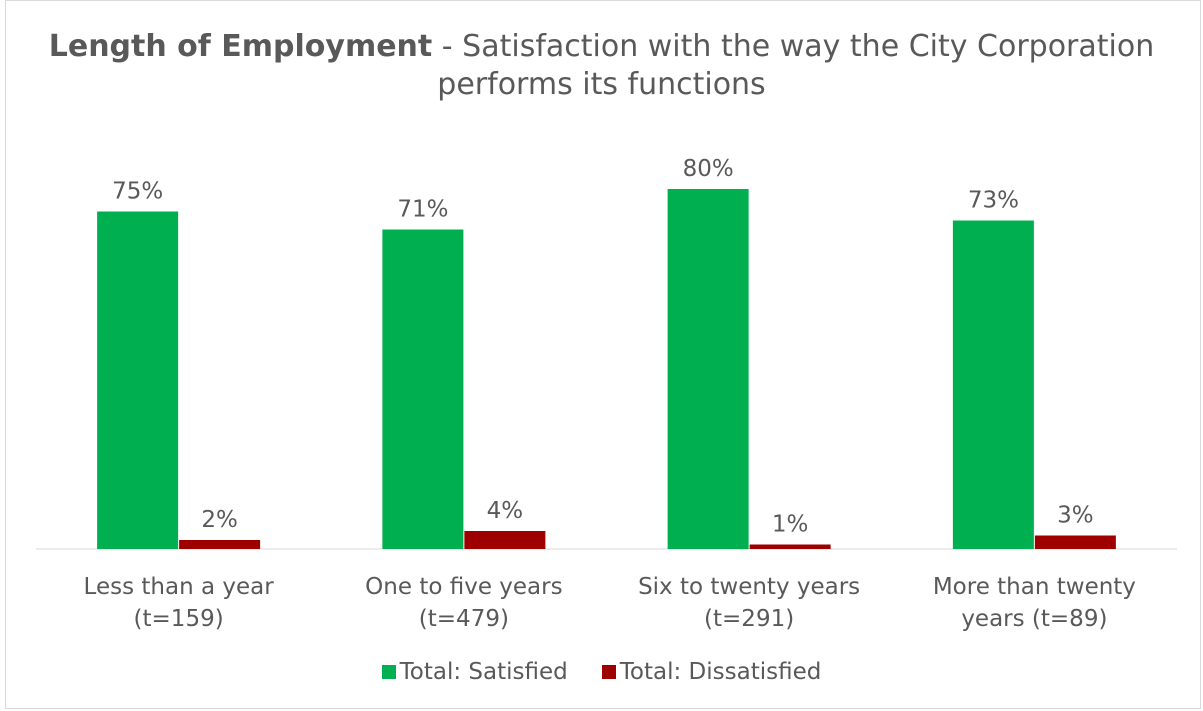  What do you see at coordinates (219, 520) in the screenshot?
I see `data-label-dissatisfied-0: 2%` at bounding box center [219, 520].